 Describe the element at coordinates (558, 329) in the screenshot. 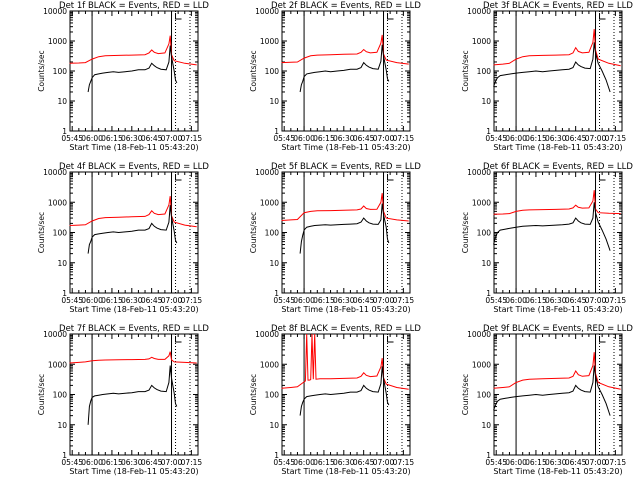

I see `plot-title: Det 9f BLACK = Events, RED = LLD` at that location.